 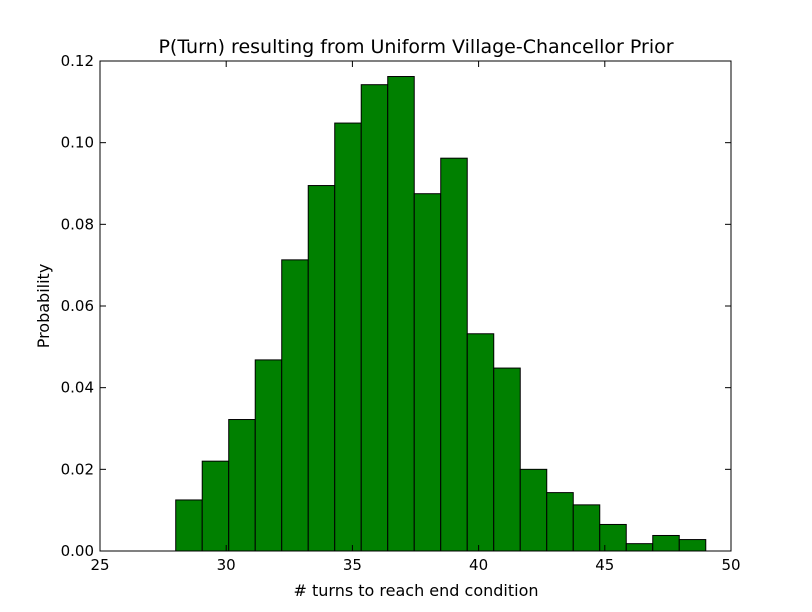 What do you see at coordinates (43, 306) in the screenshot?
I see `y-axis-label: Probability` at bounding box center [43, 306].